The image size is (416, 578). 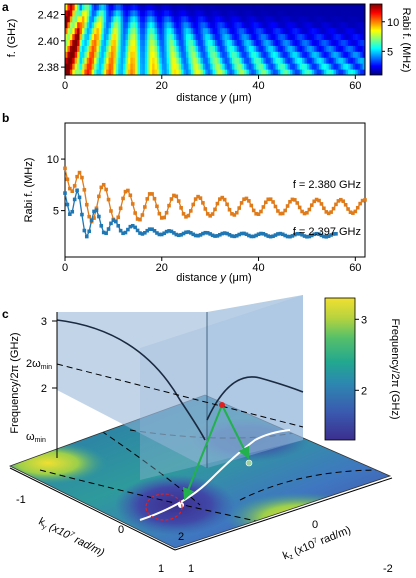 What do you see at coordinates (393, 23) in the screenshot?
I see `heatmap-colorbar-tick-label: 10` at bounding box center [393, 23].